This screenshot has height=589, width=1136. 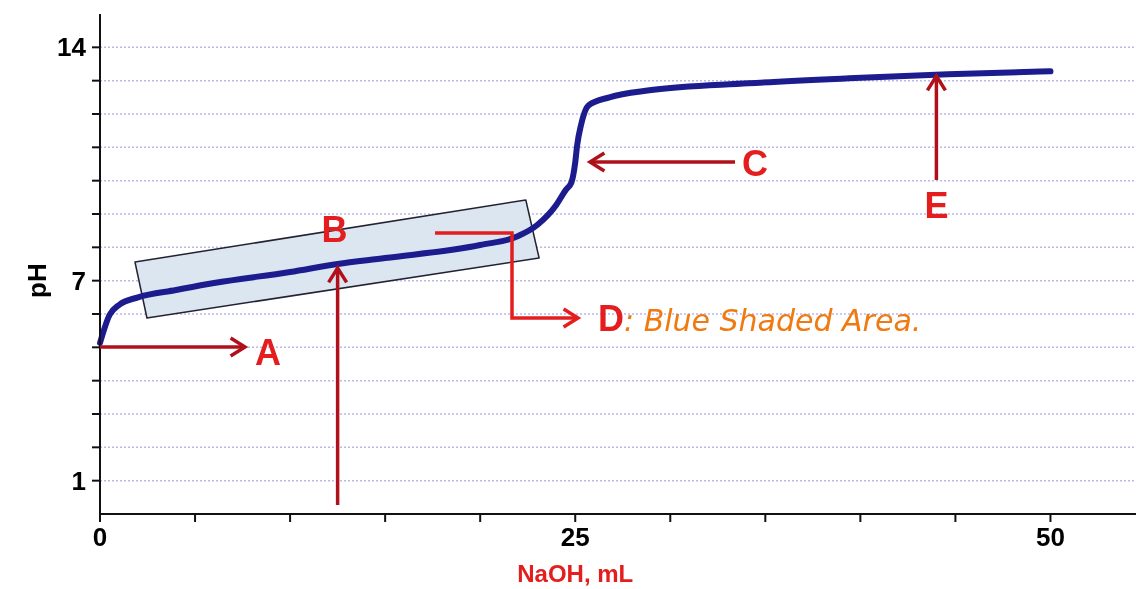 I want to click on y-tick-label: 1, so click(x=78, y=480).